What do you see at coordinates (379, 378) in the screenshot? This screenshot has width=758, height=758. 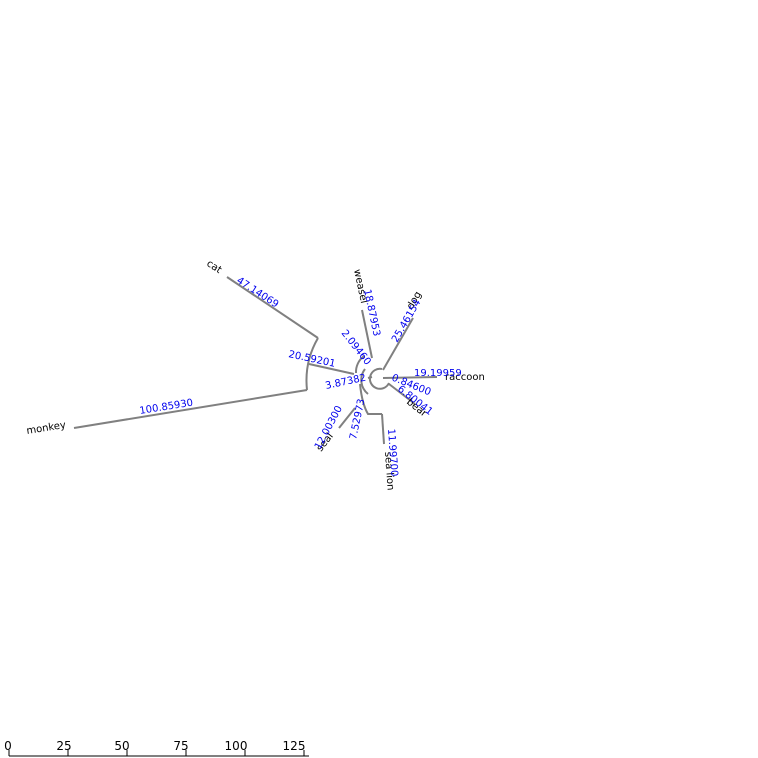 I see `branch-inner-arc` at bounding box center [379, 378].